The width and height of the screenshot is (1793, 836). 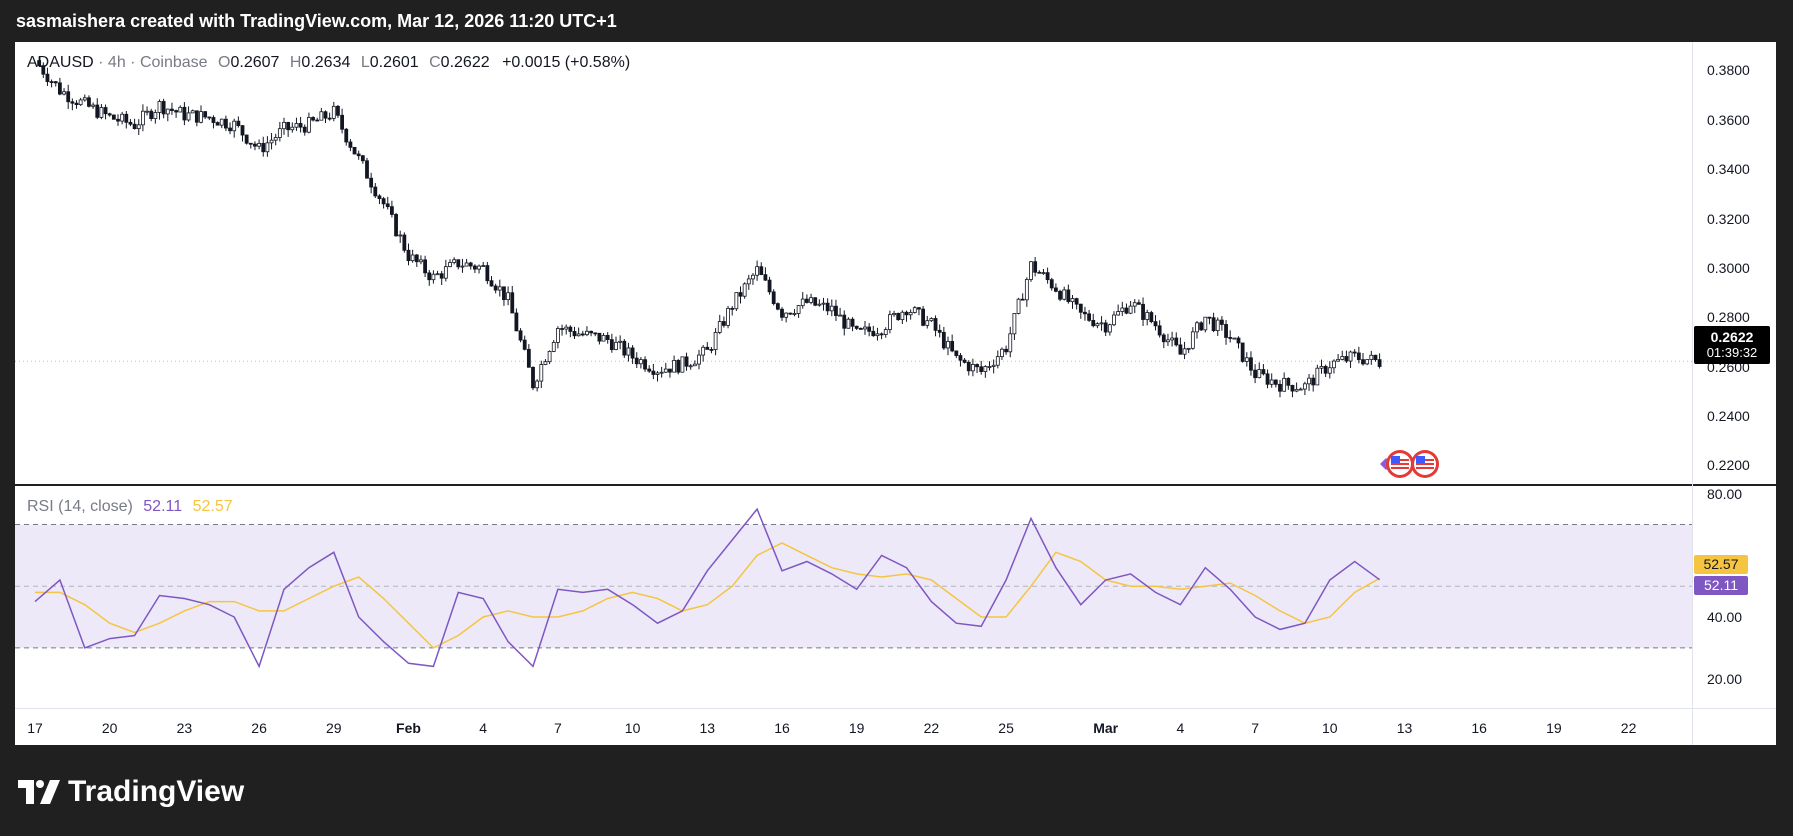 I want to click on rsi-legend-label: RSI (14, close), so click(x=80, y=506).